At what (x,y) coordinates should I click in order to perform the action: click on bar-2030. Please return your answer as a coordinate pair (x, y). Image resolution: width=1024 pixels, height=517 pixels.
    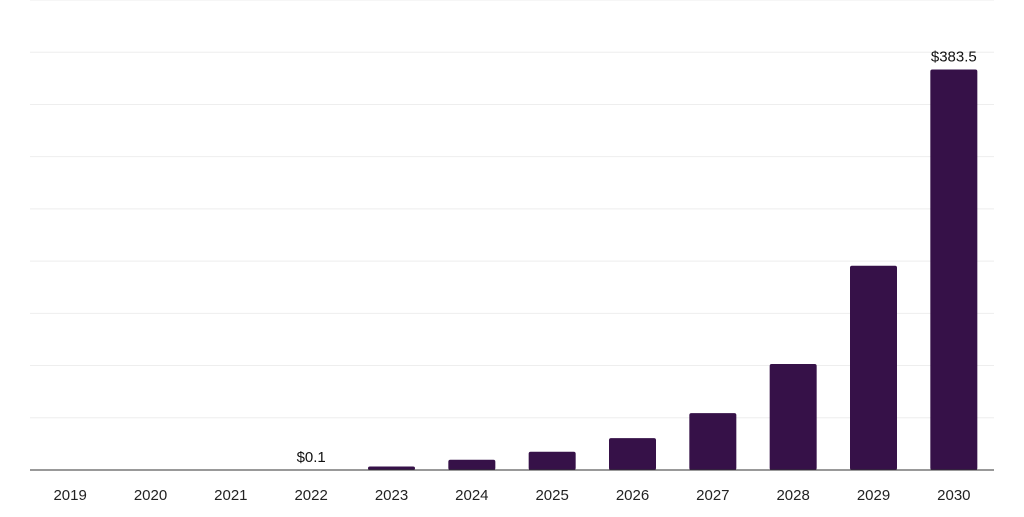
    Looking at the image, I should click on (953, 269).